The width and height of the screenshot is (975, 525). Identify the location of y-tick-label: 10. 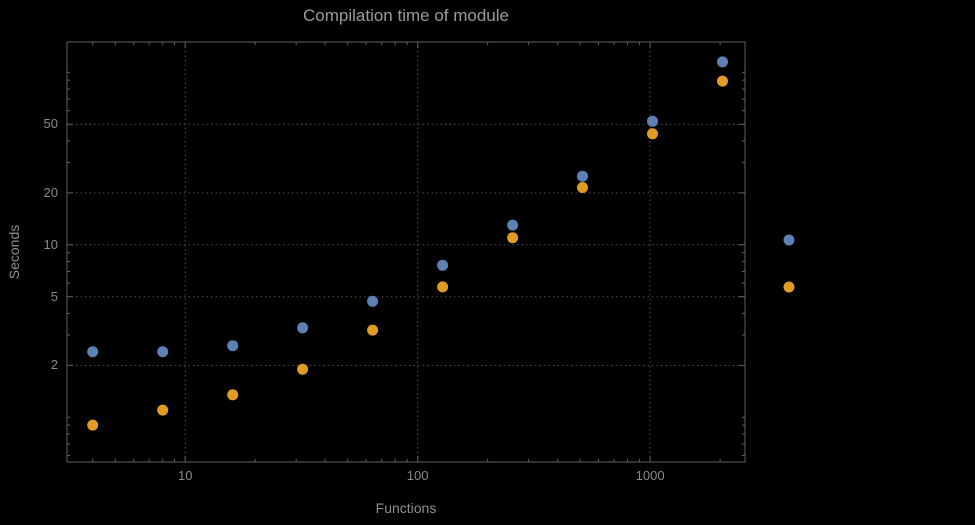
(50, 244).